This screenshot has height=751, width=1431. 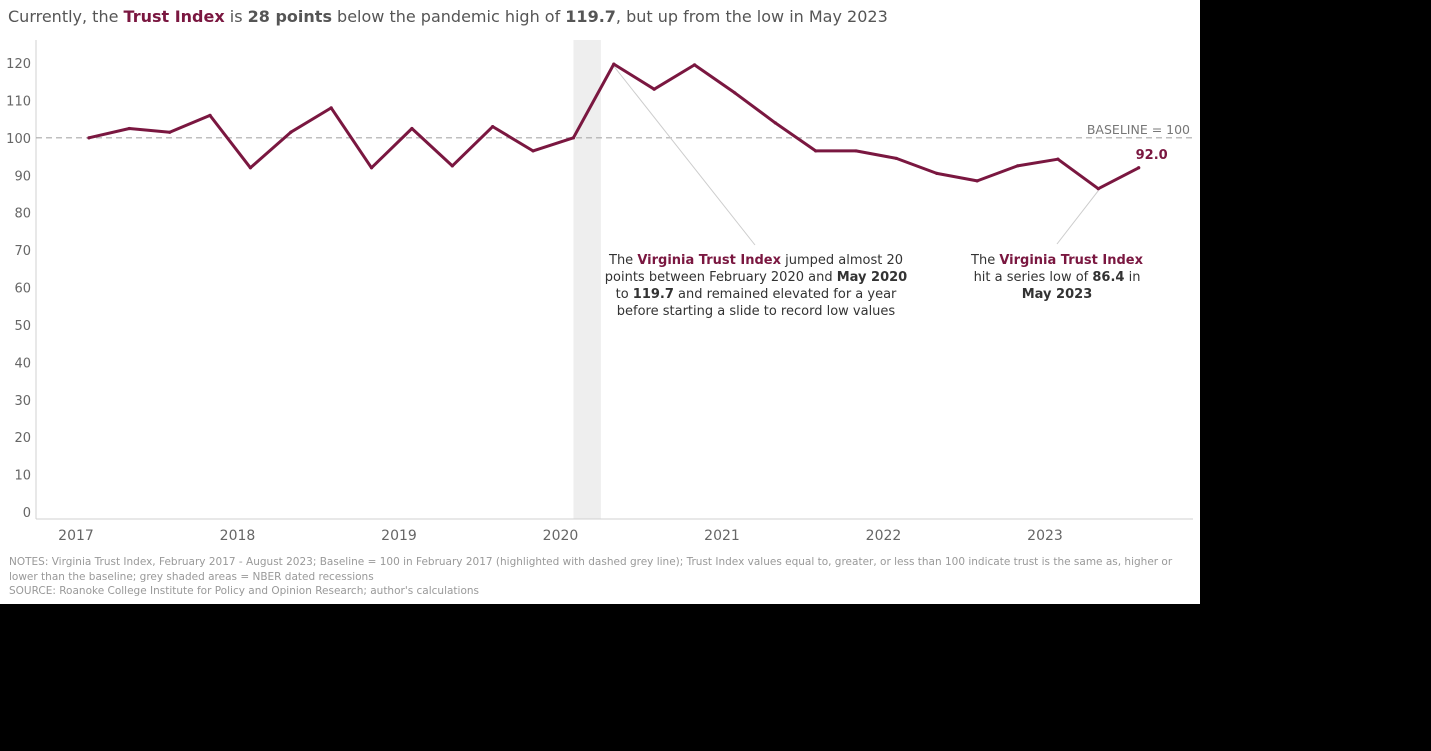 I want to click on recession-shading, so click(x=587, y=279).